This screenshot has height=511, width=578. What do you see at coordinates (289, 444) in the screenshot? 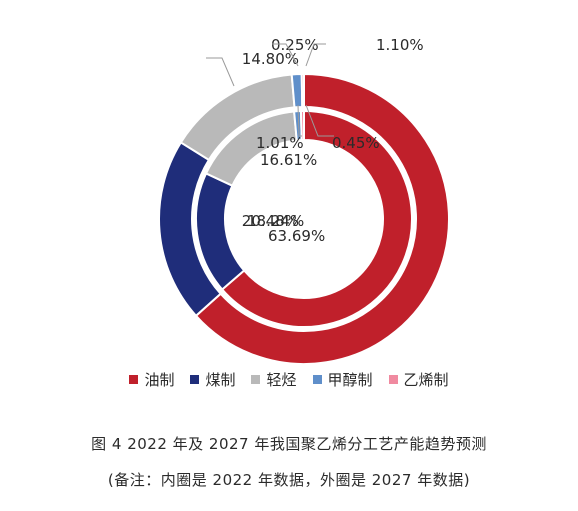
I see `figure-caption: 图 4 2022 年及 2027 年我国聚乙烯分工艺产能趋势预测` at bounding box center [289, 444].